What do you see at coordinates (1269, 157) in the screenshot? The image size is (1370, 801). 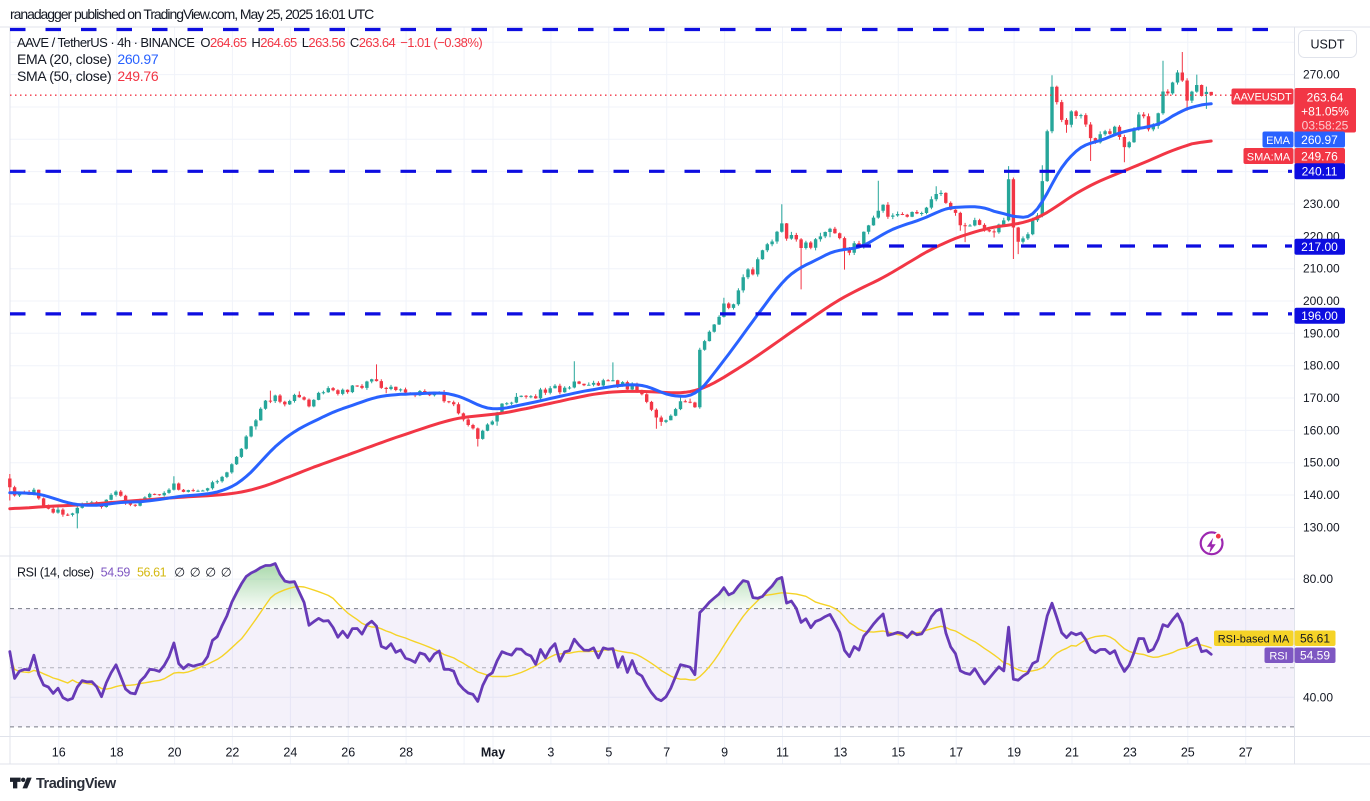 I see `svg-text: SMA:MA` at bounding box center [1269, 157].